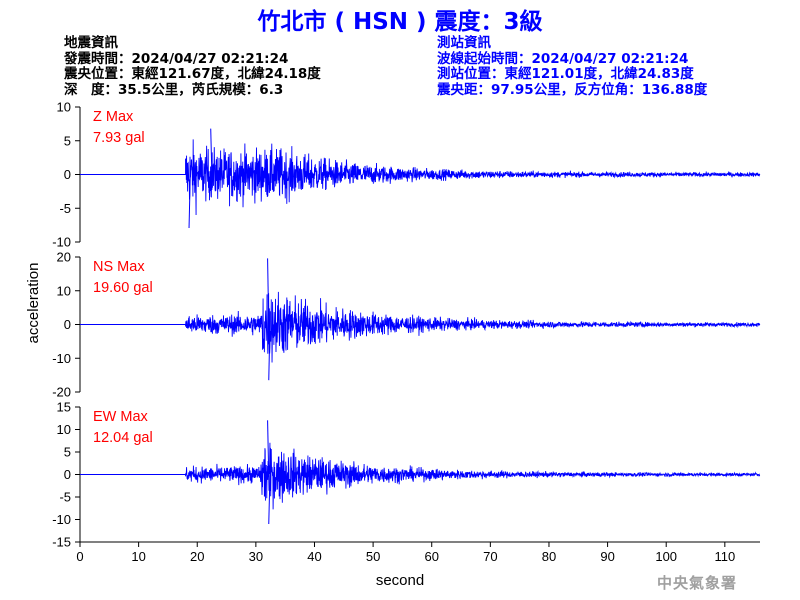 The height and width of the screenshot is (600, 800). What do you see at coordinates (79, 556) in the screenshot?
I see `x-tick-label: 0` at bounding box center [79, 556].